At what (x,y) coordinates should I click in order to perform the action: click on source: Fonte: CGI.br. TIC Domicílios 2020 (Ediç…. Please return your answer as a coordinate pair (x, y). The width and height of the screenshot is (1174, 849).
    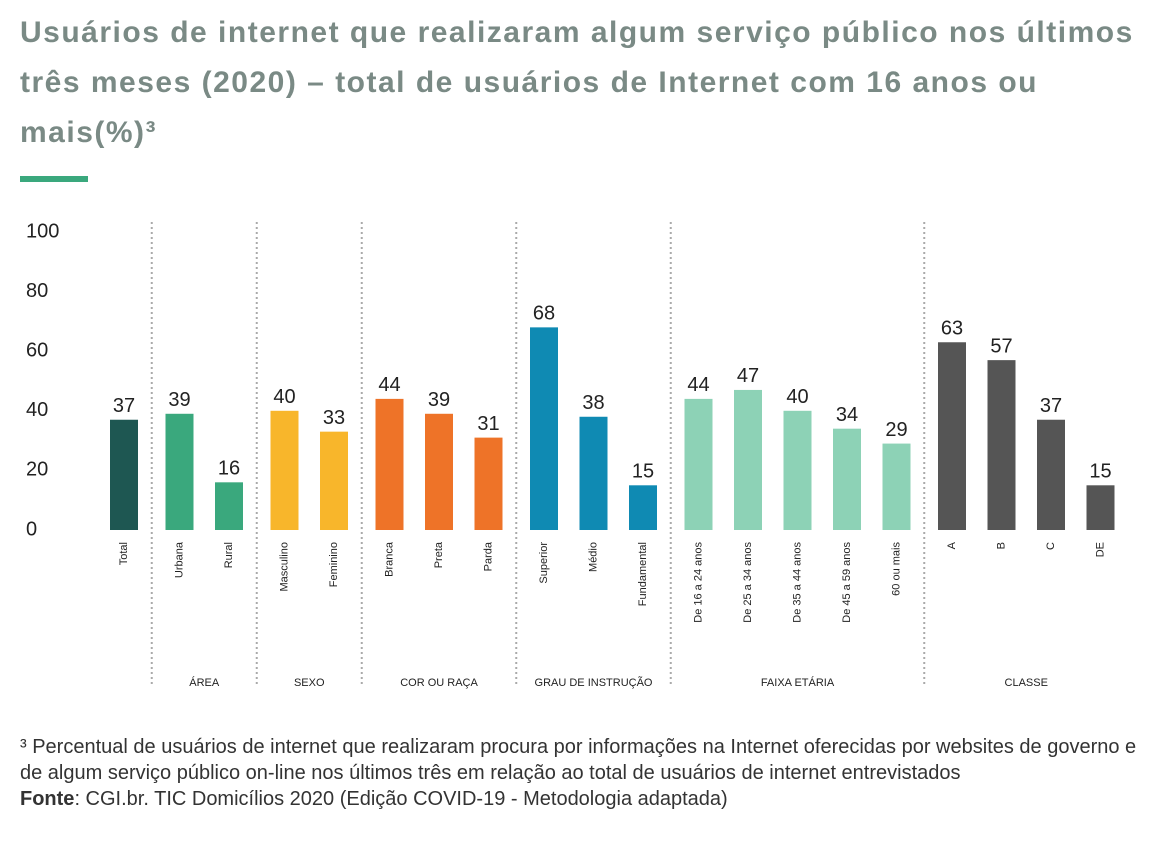
    Looking at the image, I should click on (590, 799).